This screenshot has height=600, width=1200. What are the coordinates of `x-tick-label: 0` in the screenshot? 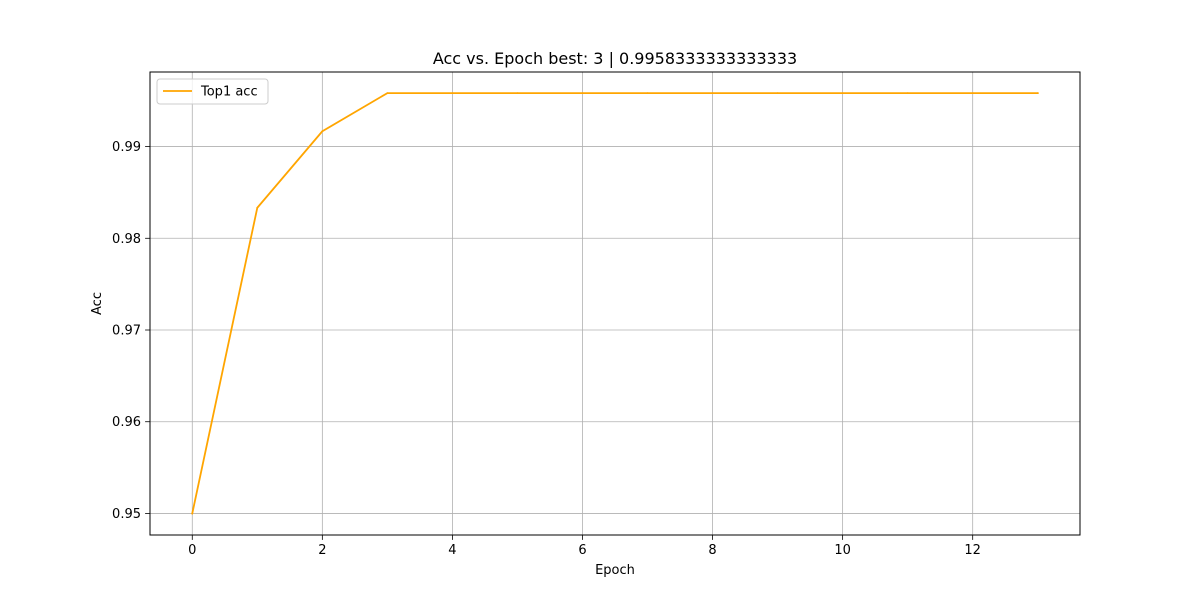 It's located at (192, 550).